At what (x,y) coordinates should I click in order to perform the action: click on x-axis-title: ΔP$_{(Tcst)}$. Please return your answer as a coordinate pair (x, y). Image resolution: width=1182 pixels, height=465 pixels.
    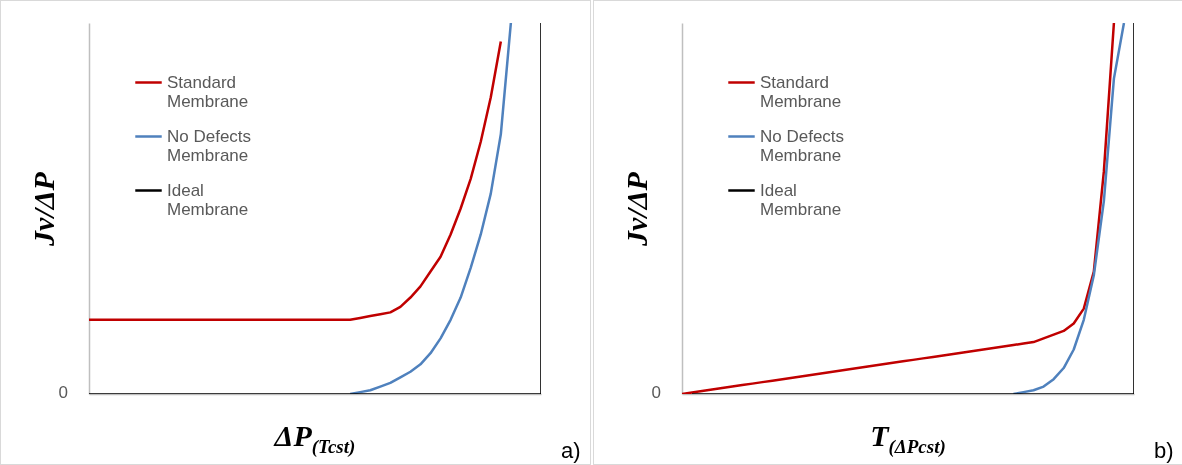
    Looking at the image, I should click on (314, 438).